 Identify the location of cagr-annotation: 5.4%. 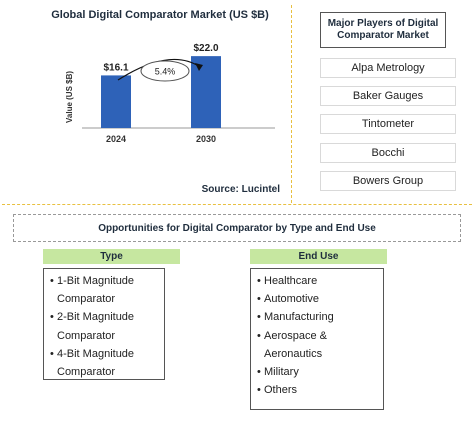
(160, 70).